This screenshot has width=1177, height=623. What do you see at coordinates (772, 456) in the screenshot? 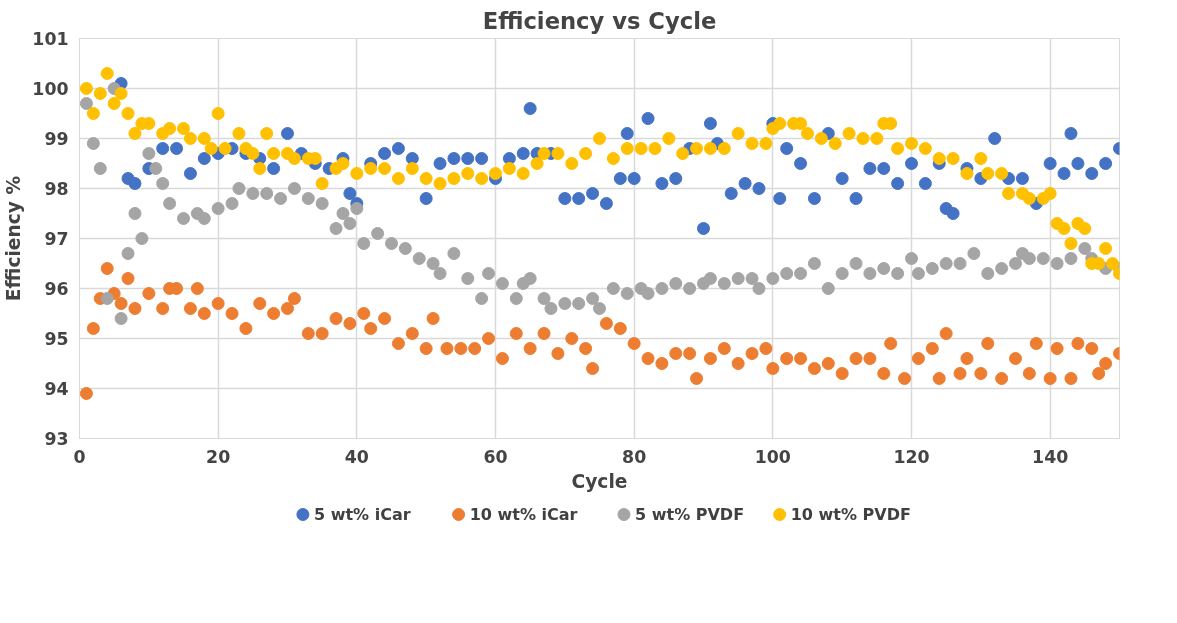
I see `x-tick-label: 100` at bounding box center [772, 456].